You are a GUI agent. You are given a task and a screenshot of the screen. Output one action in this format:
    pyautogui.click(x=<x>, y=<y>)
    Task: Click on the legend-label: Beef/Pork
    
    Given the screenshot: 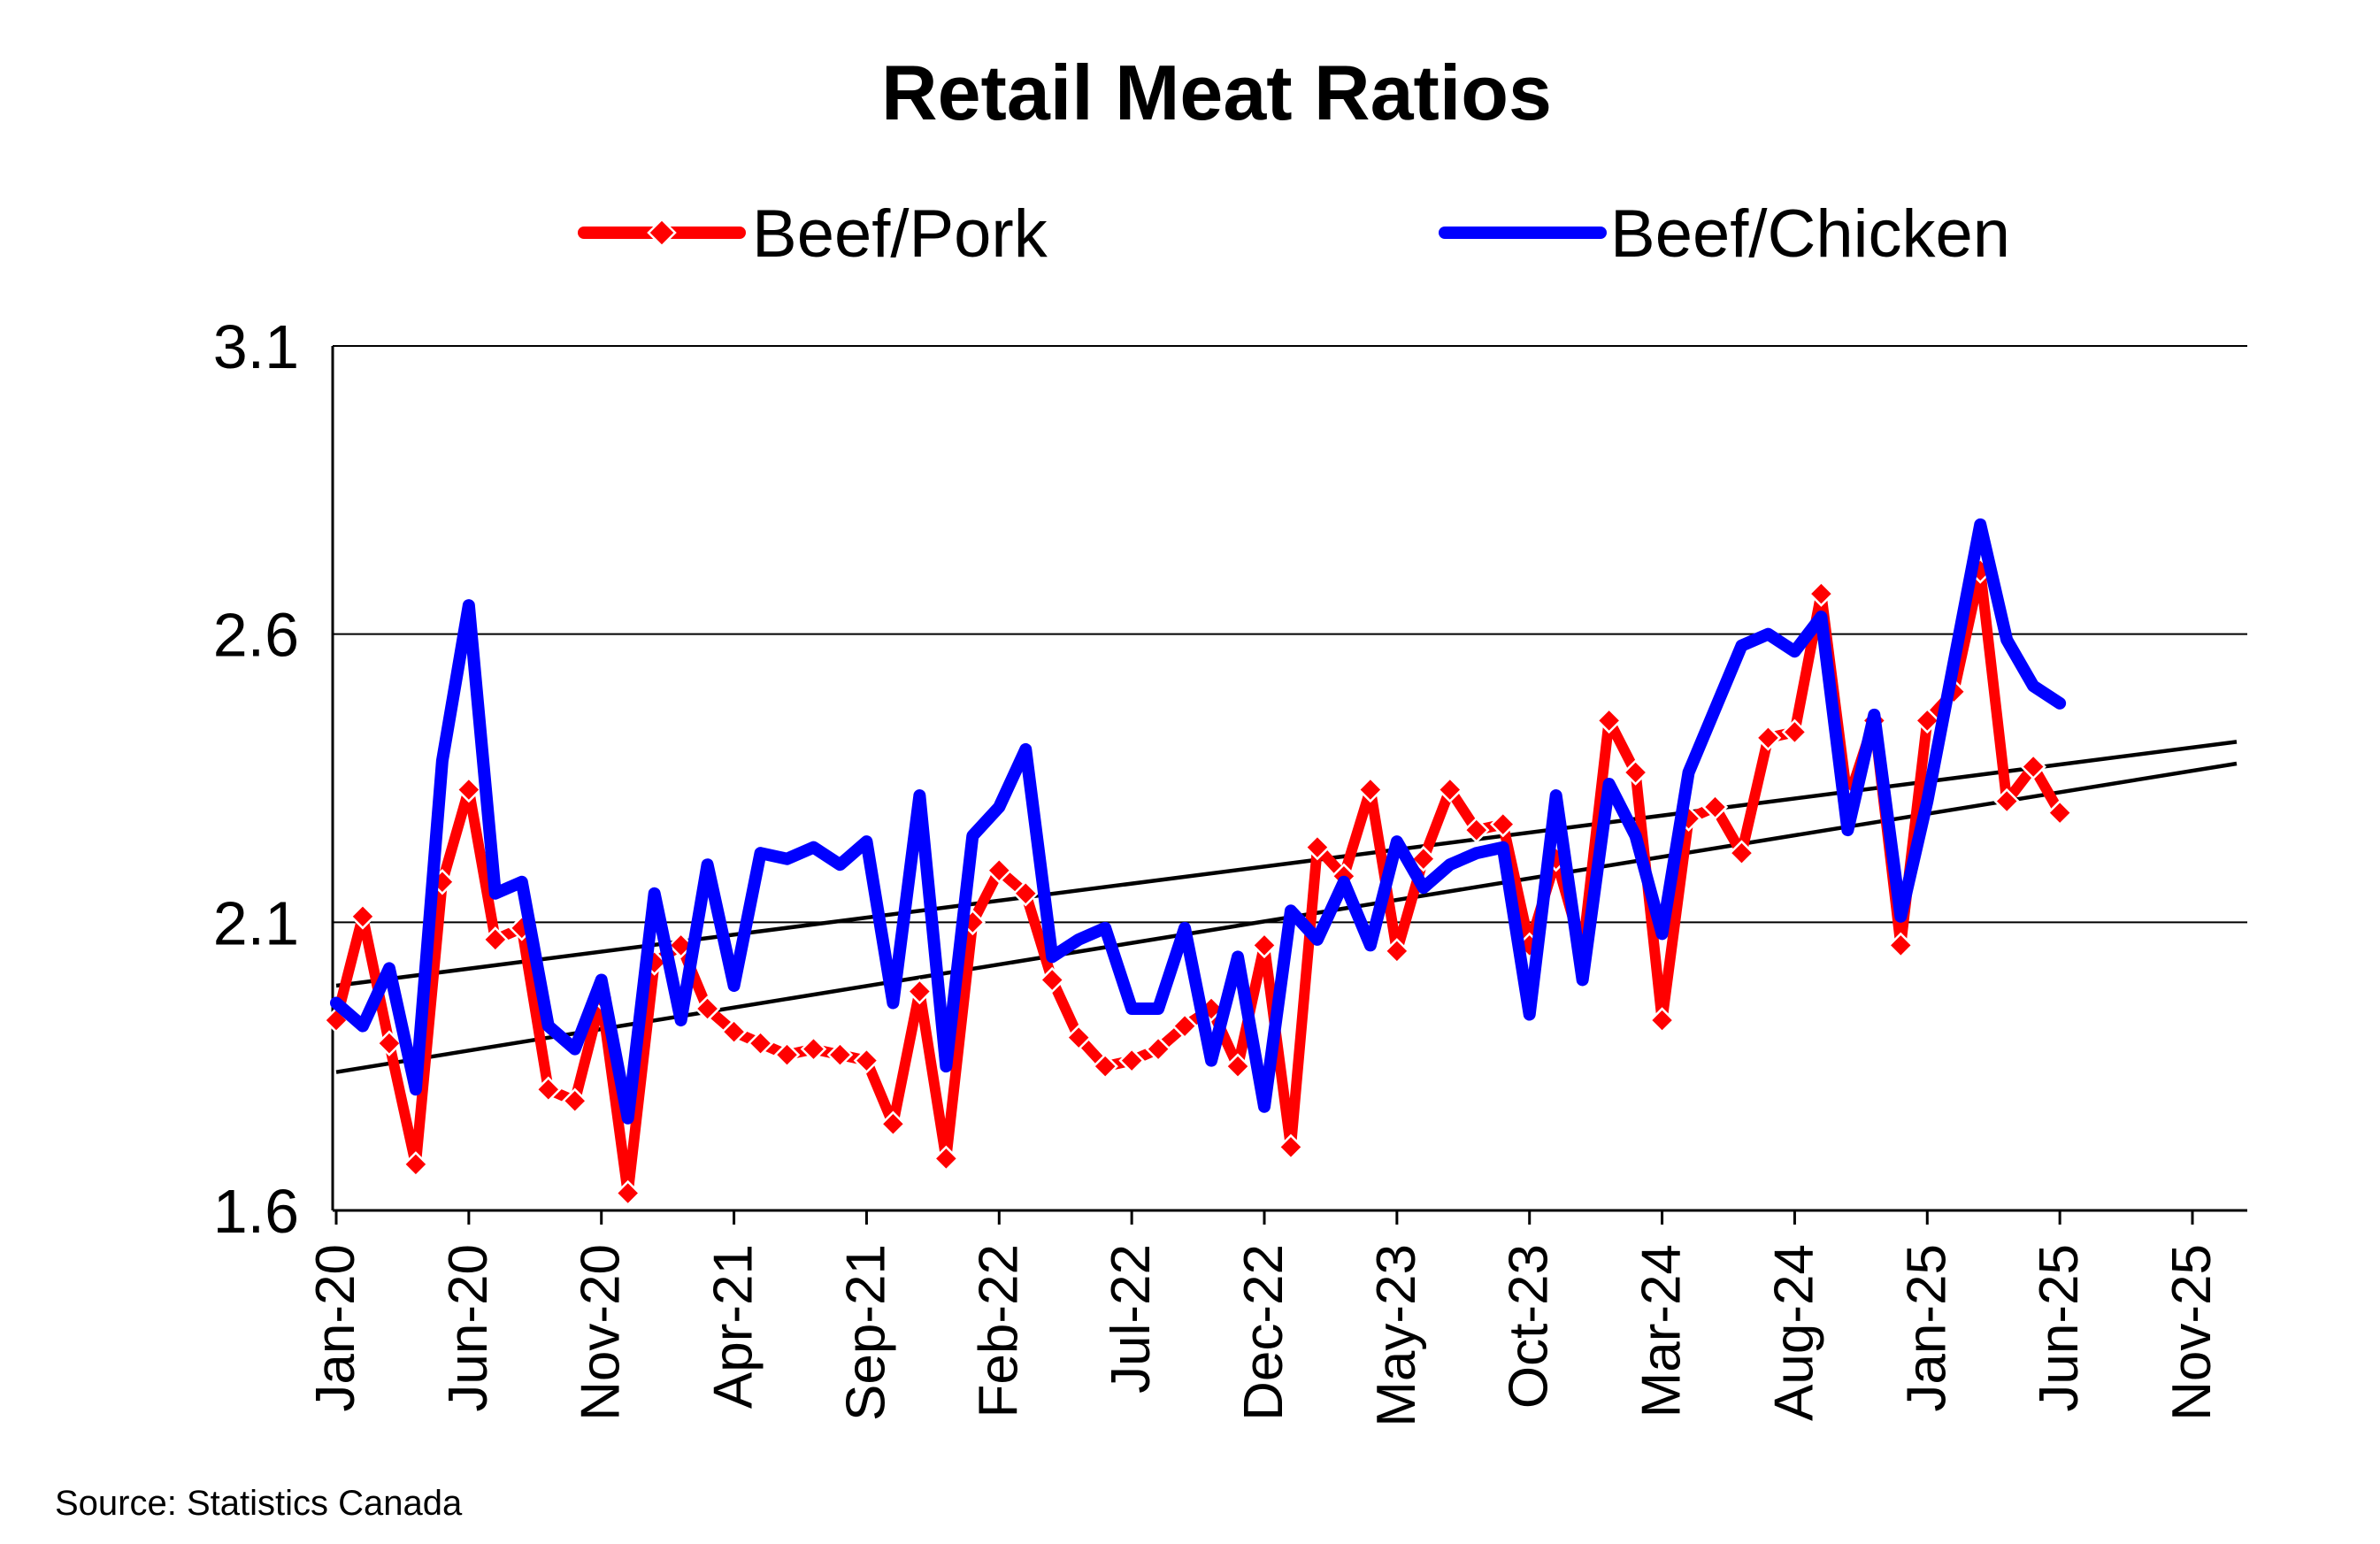 What is the action you would take?
    pyautogui.click(x=900, y=234)
    